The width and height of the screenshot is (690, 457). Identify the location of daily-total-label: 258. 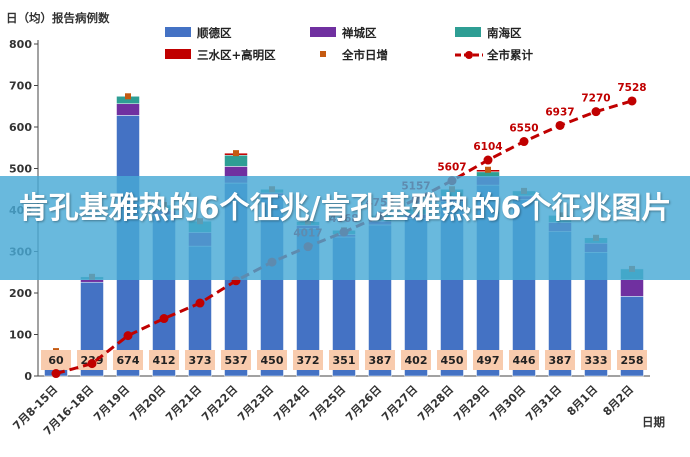
(632, 360).